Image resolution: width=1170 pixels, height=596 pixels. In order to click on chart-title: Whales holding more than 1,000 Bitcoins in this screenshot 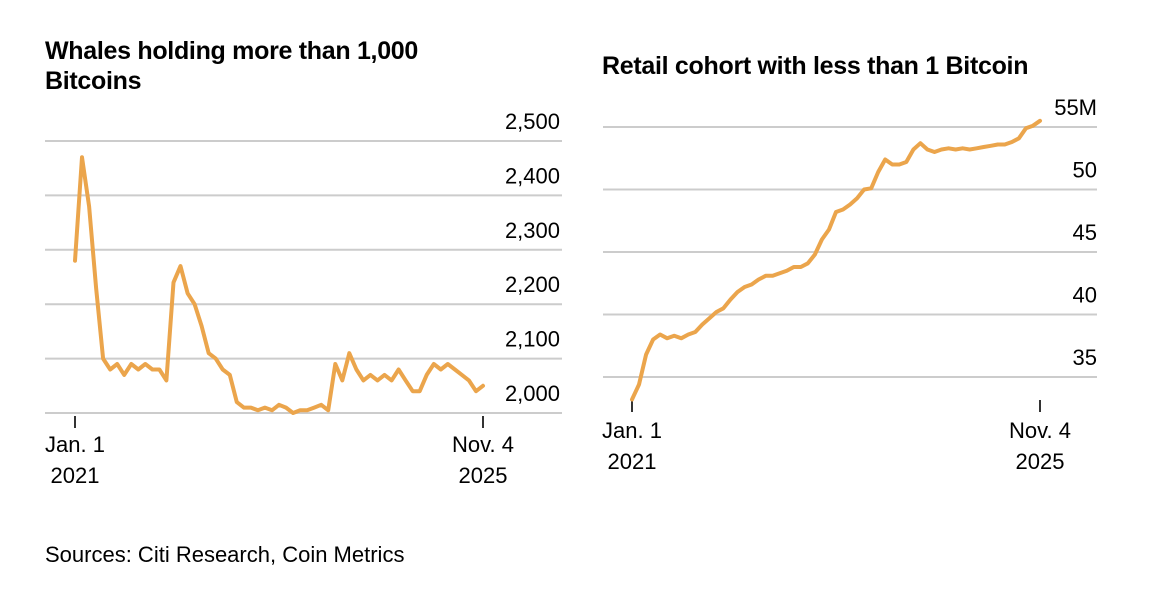, I will do `click(232, 66)`.